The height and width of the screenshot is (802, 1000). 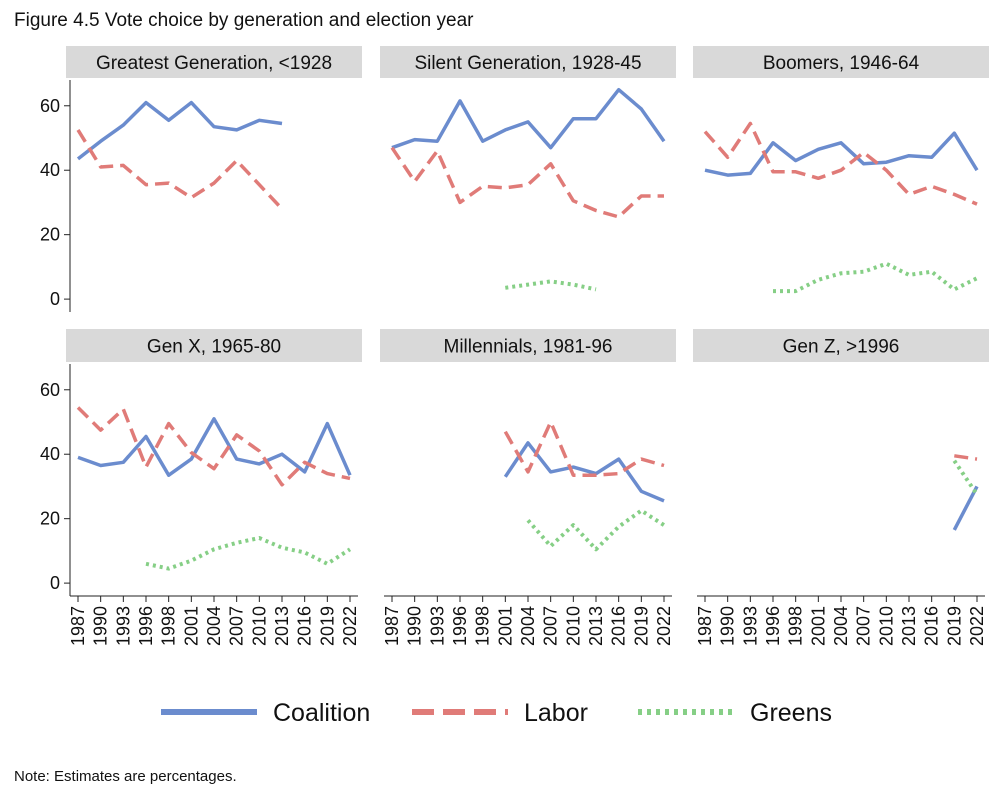 I want to click on panel-title: Silent Generation, 1928-45, so click(x=527, y=63).